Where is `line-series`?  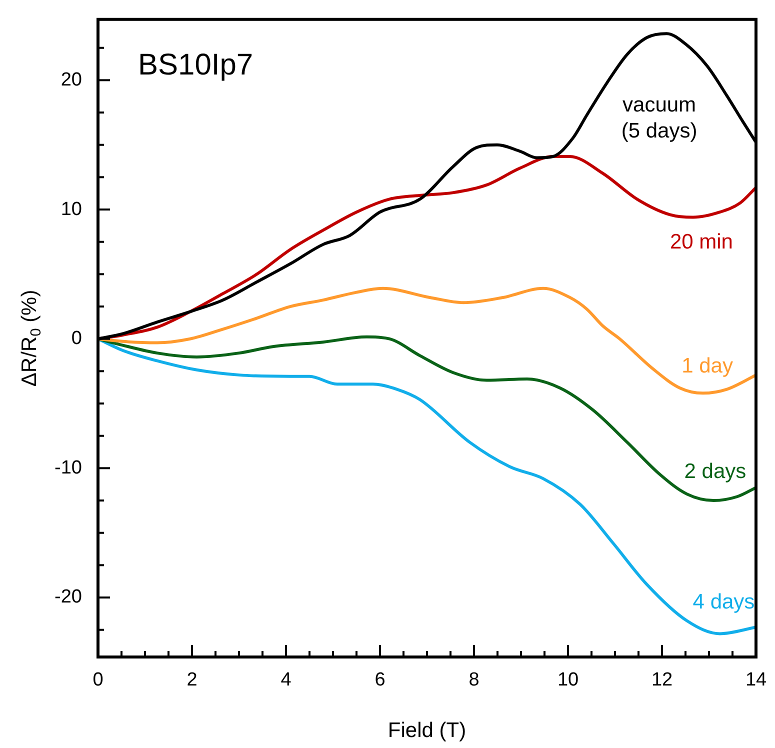
line-series is located at coordinates (427, 340).